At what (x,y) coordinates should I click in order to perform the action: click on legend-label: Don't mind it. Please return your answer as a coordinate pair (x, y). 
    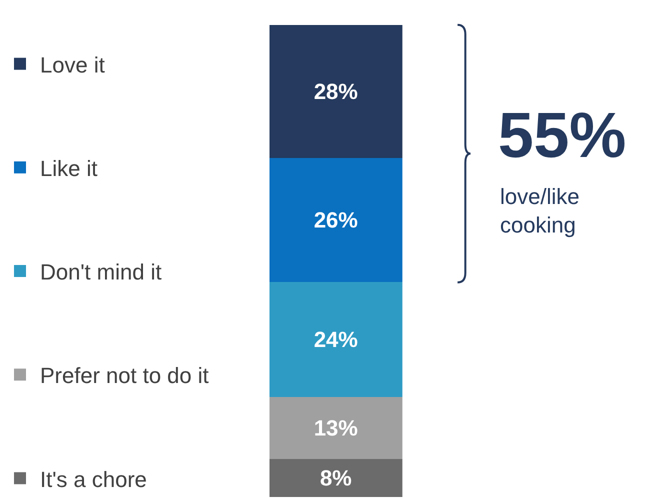
    Looking at the image, I should click on (101, 272).